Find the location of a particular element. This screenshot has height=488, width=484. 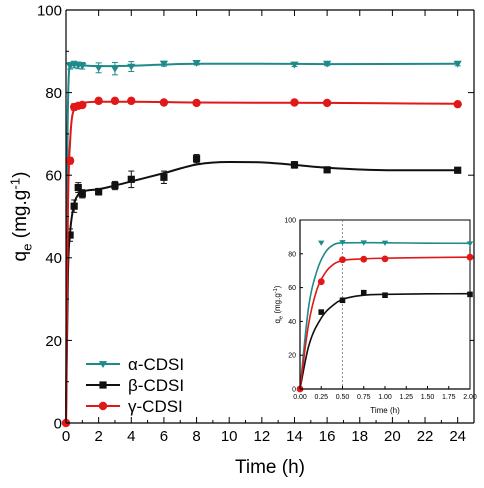

x-tick-label: 2 is located at coordinates (98, 436).